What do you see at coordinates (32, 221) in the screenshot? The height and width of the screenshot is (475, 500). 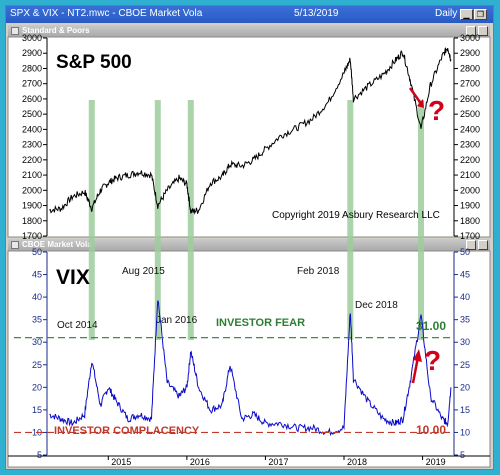 I see `spx-y-tick-label: 1800` at bounding box center [32, 221].